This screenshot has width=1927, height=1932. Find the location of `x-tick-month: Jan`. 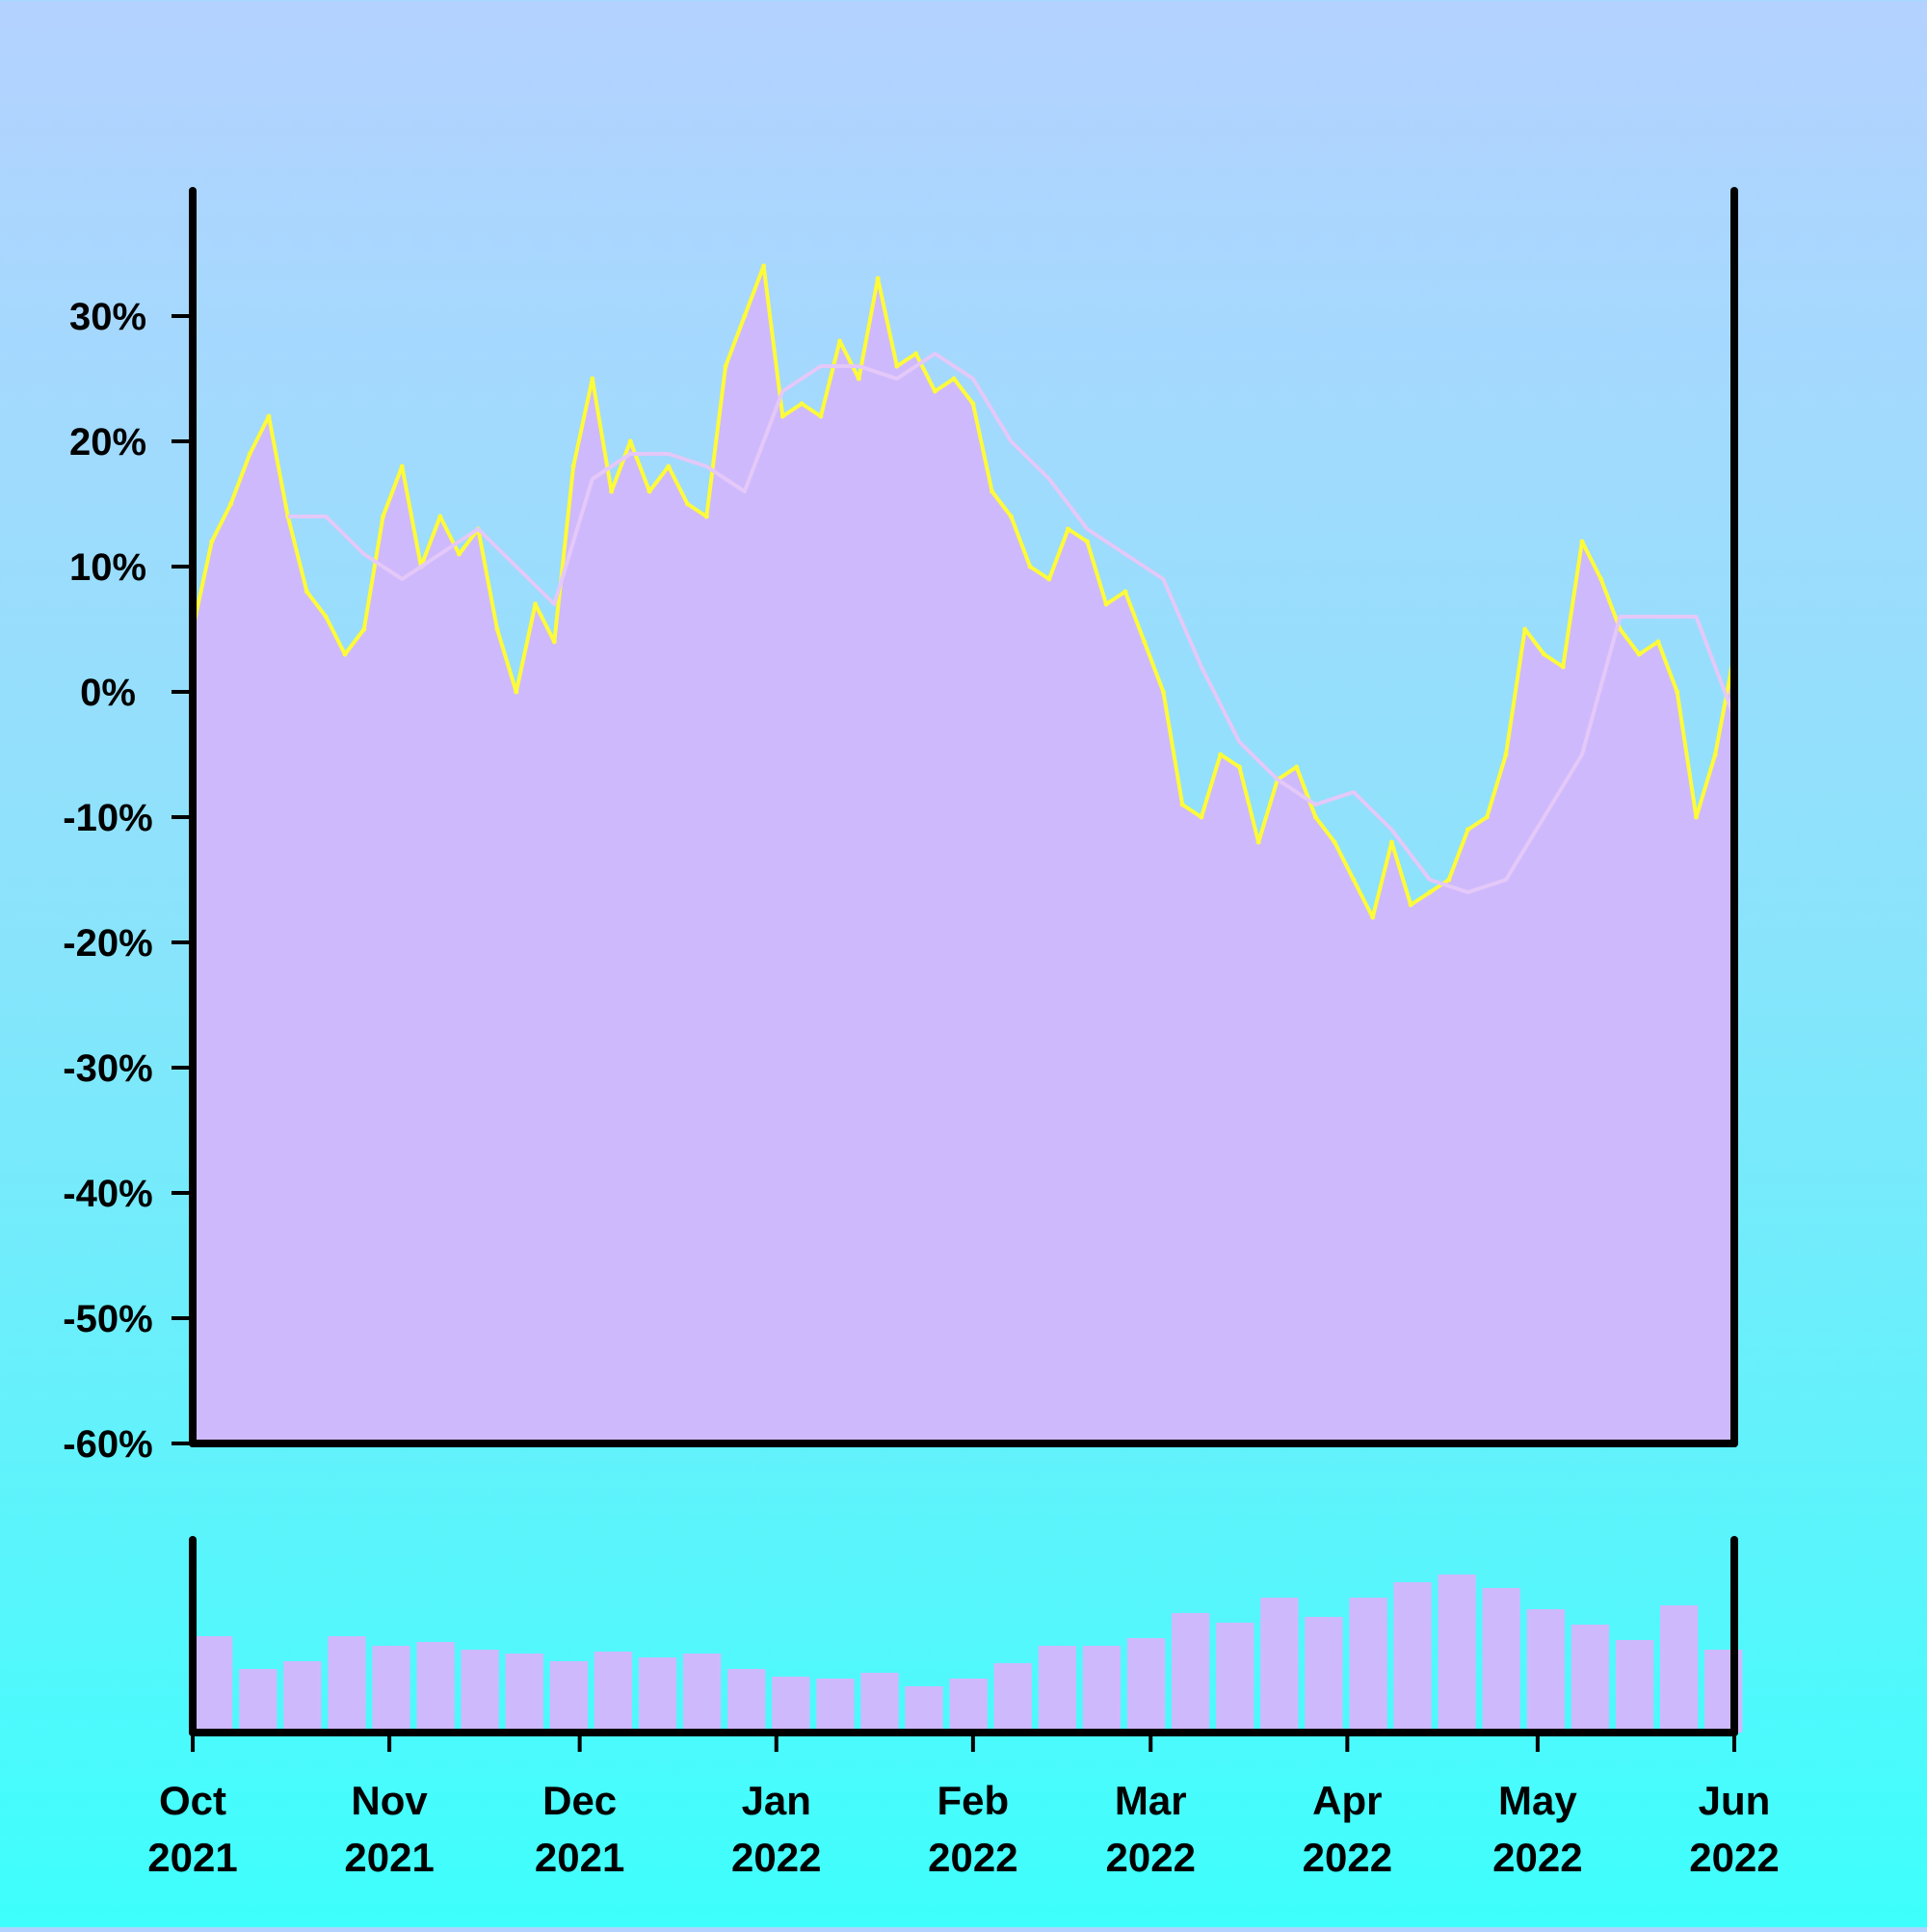

x-tick-month: Jan is located at coordinates (776, 1800).